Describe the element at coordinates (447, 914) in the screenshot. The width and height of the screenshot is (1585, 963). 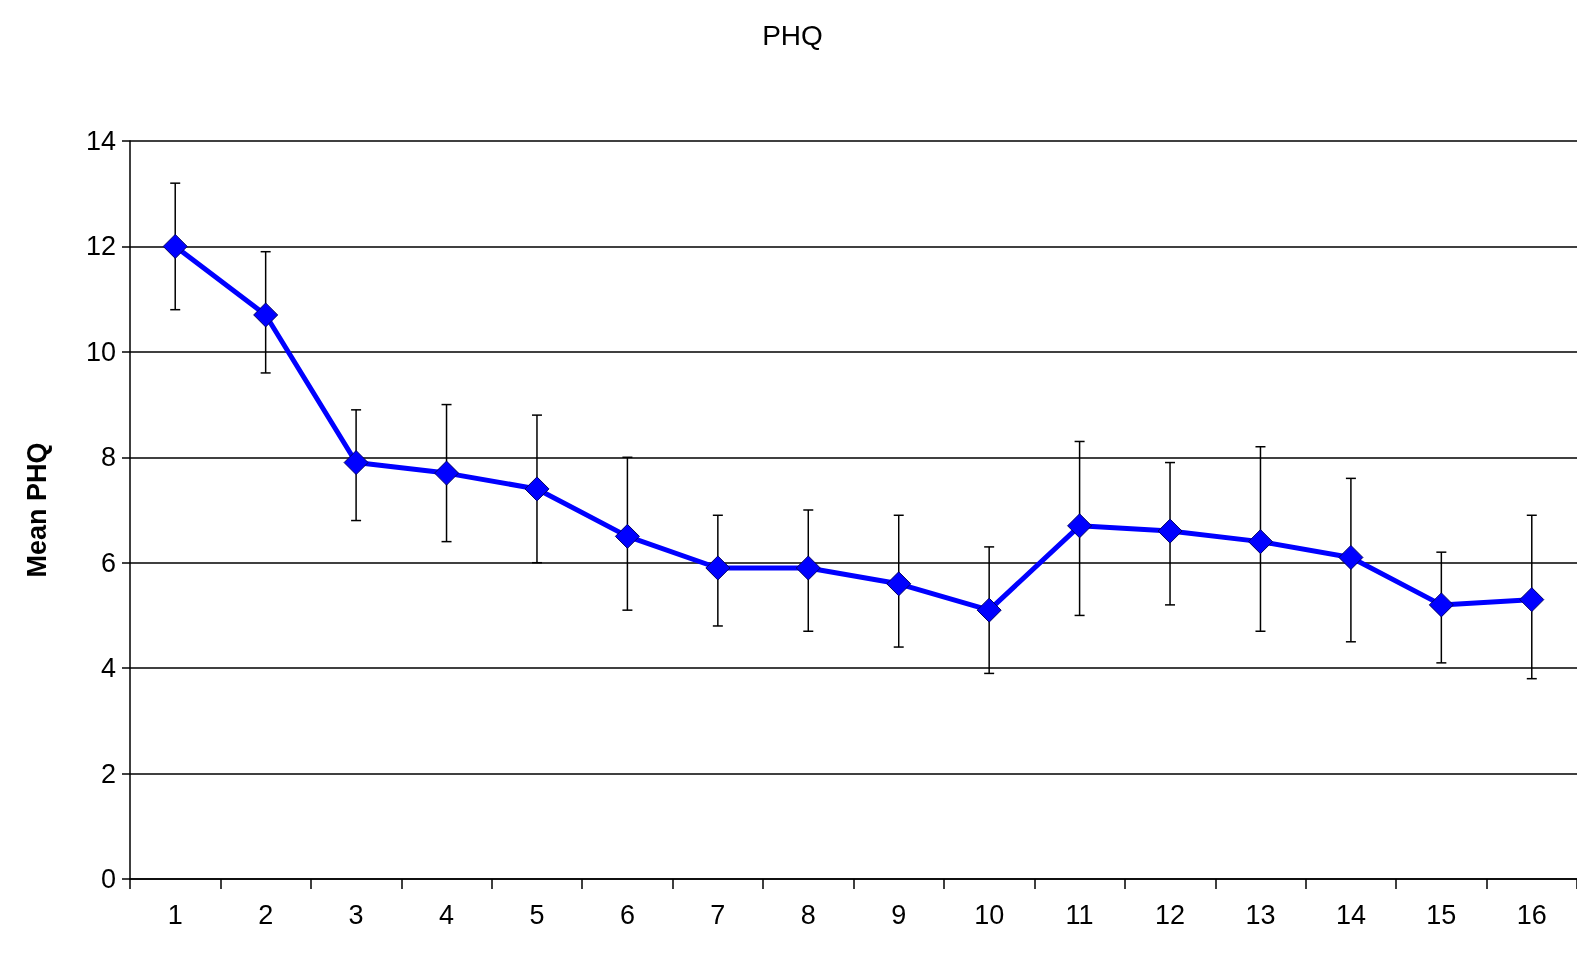
I see `x-tick-label: 4` at that location.